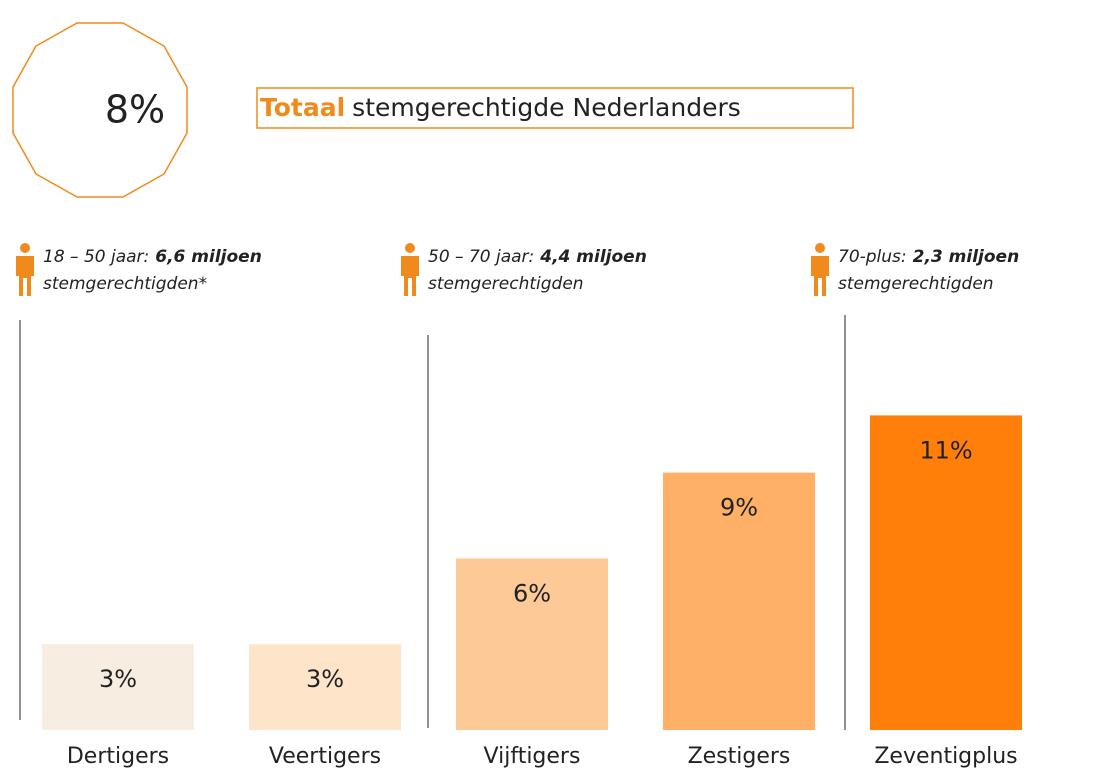 Image resolution: width=1094 pixels, height=780 pixels. I want to click on total-title-rest: stemgerechtigde Nederlanders, so click(546, 107).